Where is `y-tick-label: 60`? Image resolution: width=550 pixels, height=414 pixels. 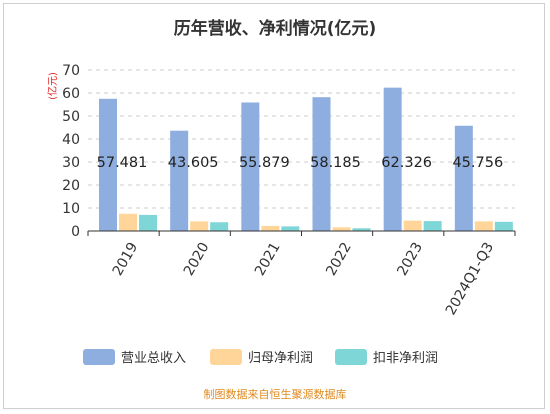 y-tick-label: 60 is located at coordinates (71, 94).